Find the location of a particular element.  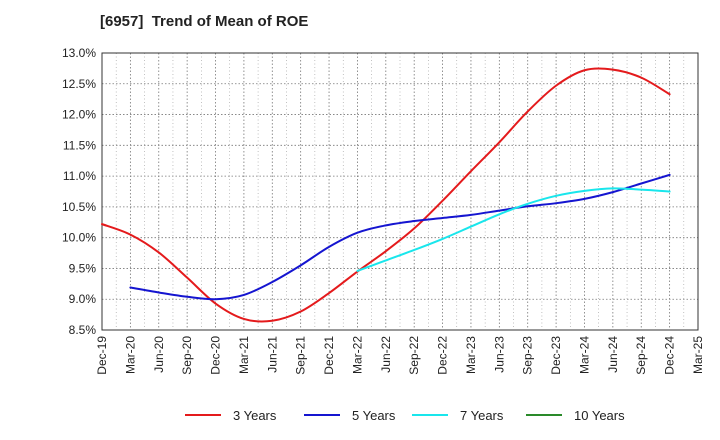

x-tick-label: Mar-21 is located at coordinates (244, 355).